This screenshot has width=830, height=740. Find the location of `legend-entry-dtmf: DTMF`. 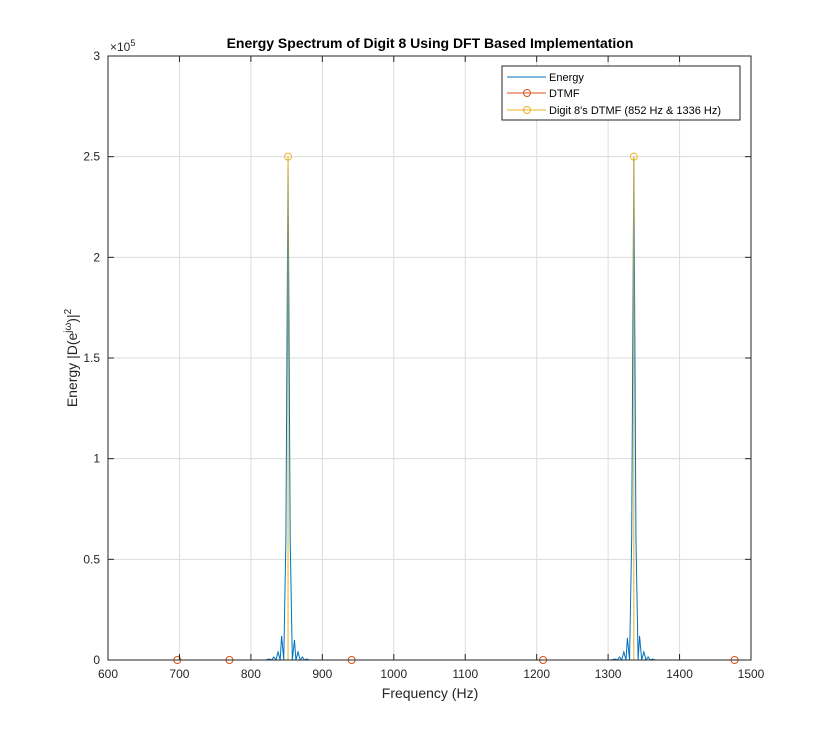

legend-entry-dtmf: DTMF is located at coordinates (564, 94).